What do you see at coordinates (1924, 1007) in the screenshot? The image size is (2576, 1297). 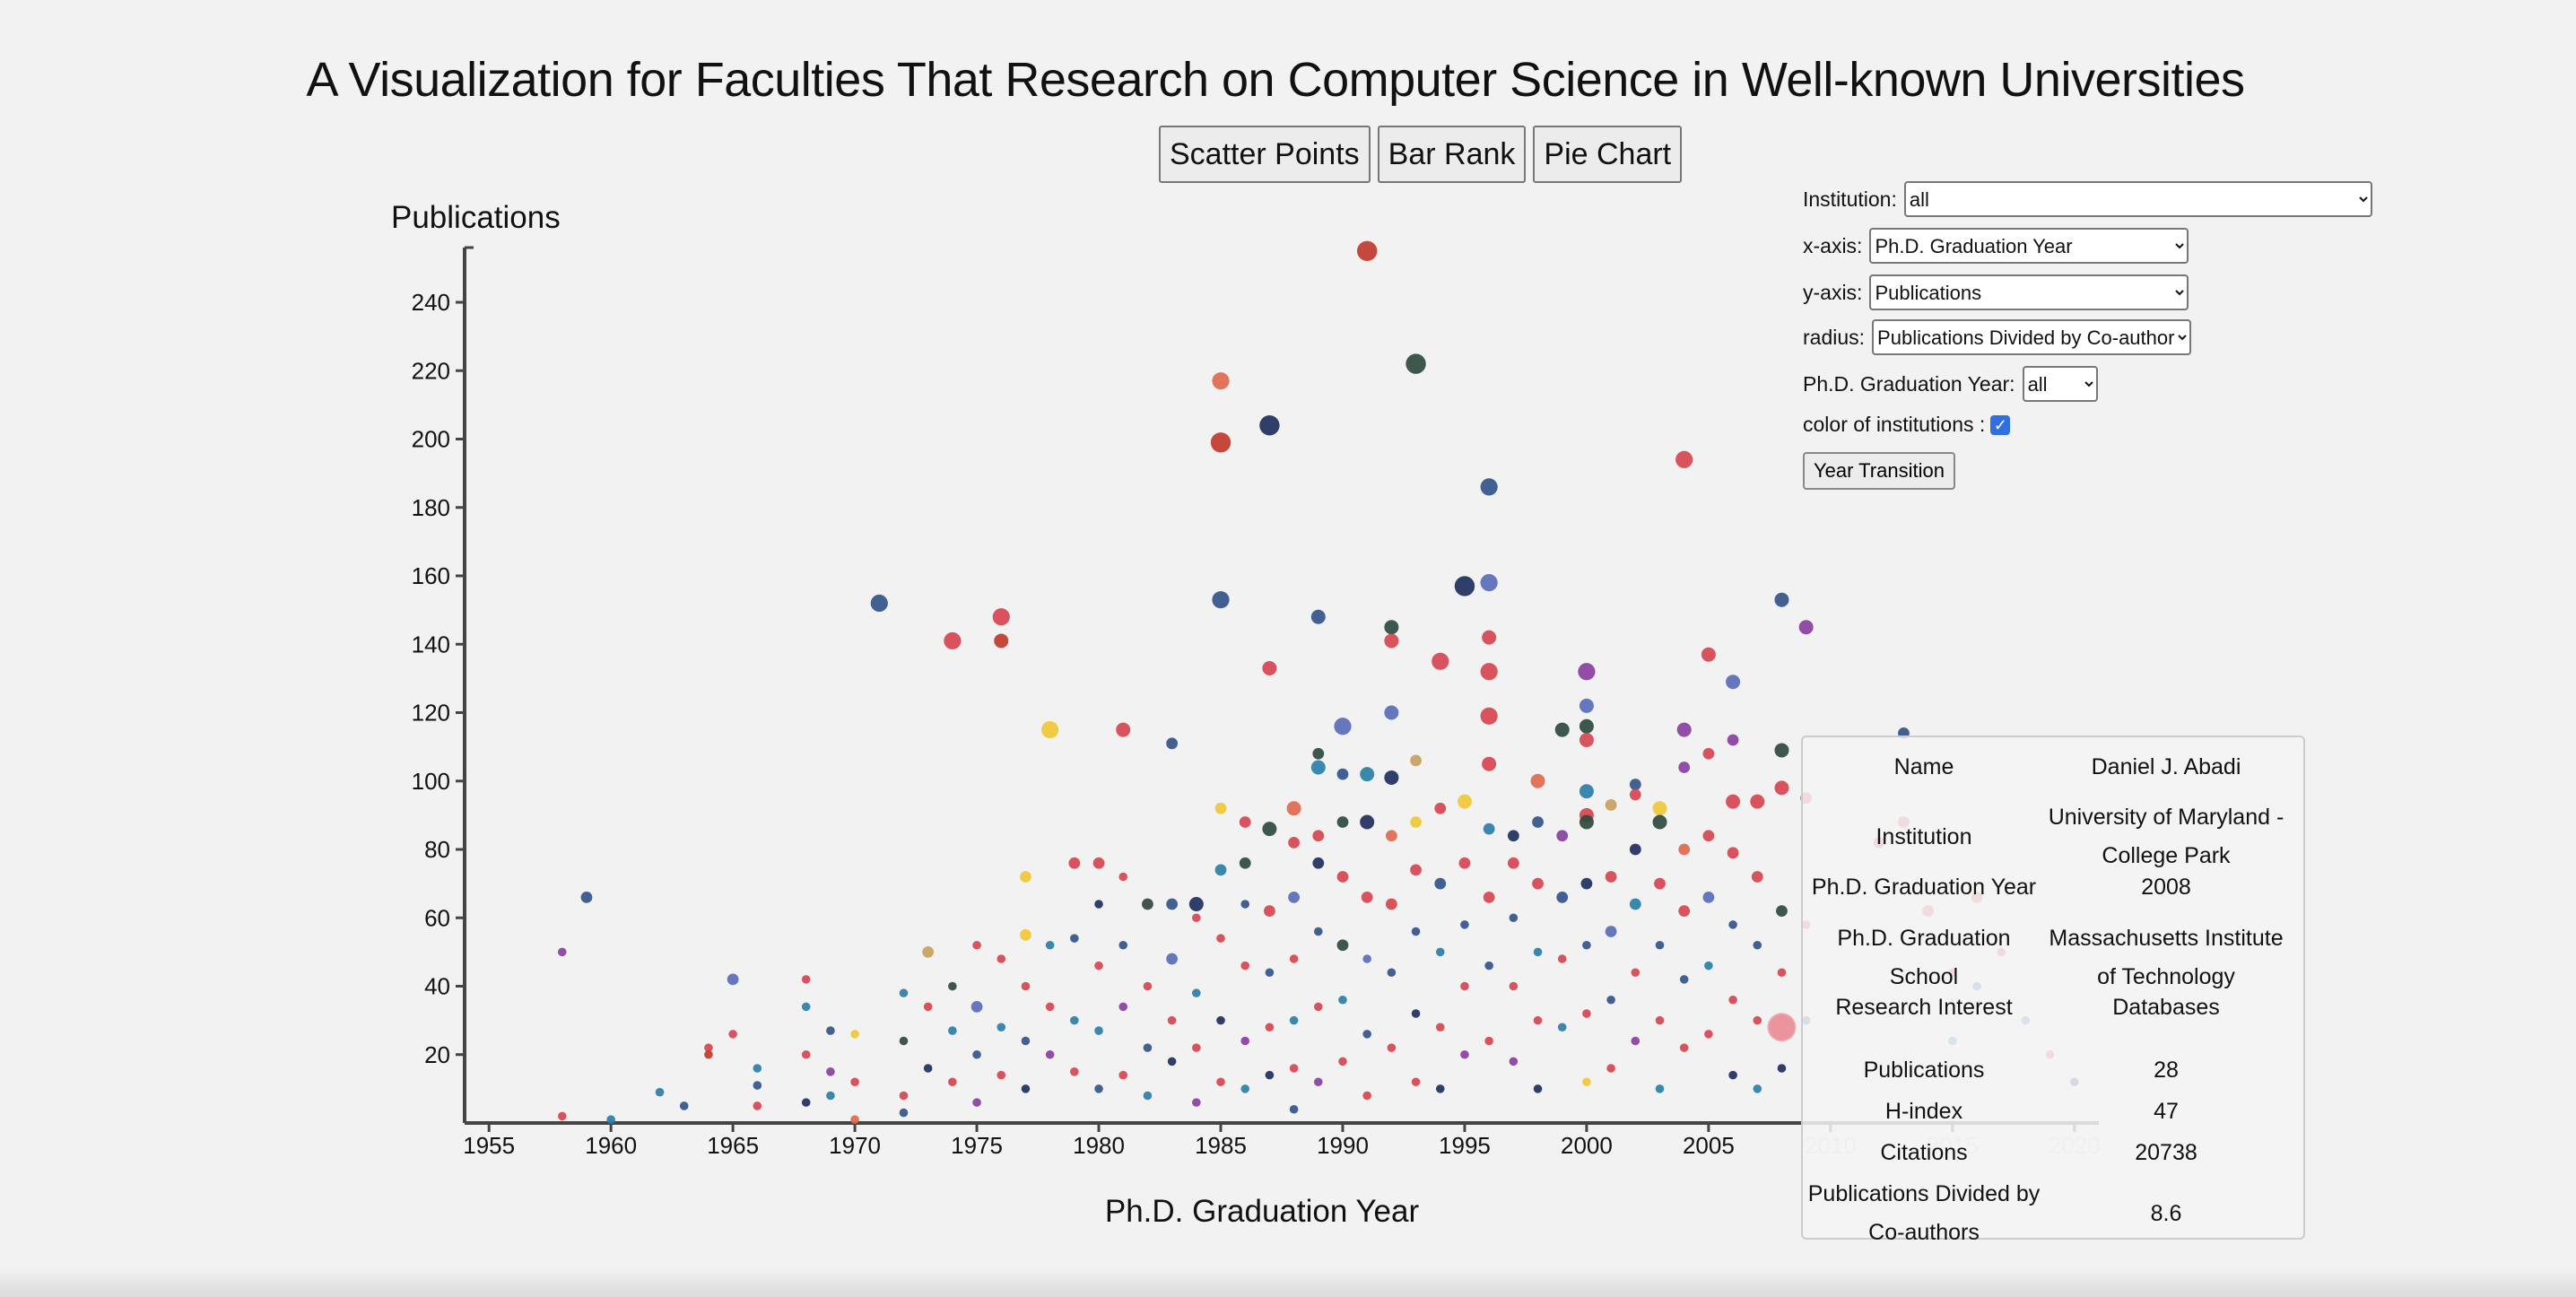 I see `tooltip-key: Research Interest` at bounding box center [1924, 1007].